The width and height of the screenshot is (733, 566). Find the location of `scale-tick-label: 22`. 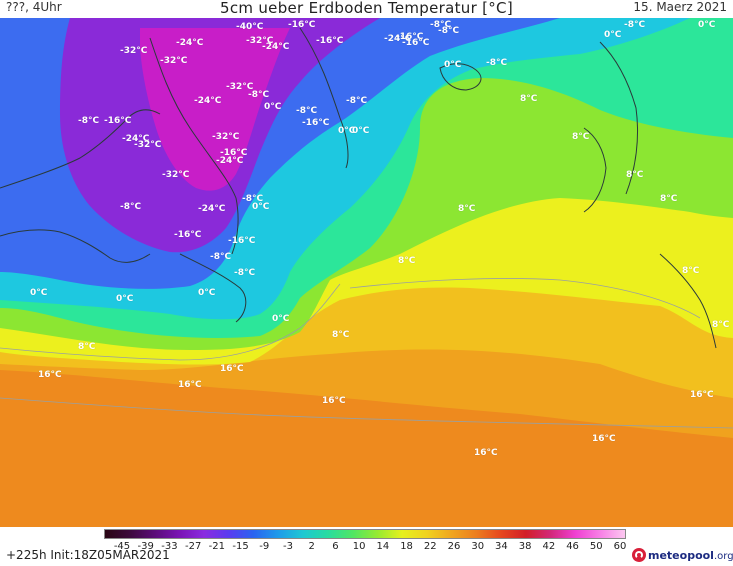

scale-tick-label: 22 is located at coordinates (430, 546).